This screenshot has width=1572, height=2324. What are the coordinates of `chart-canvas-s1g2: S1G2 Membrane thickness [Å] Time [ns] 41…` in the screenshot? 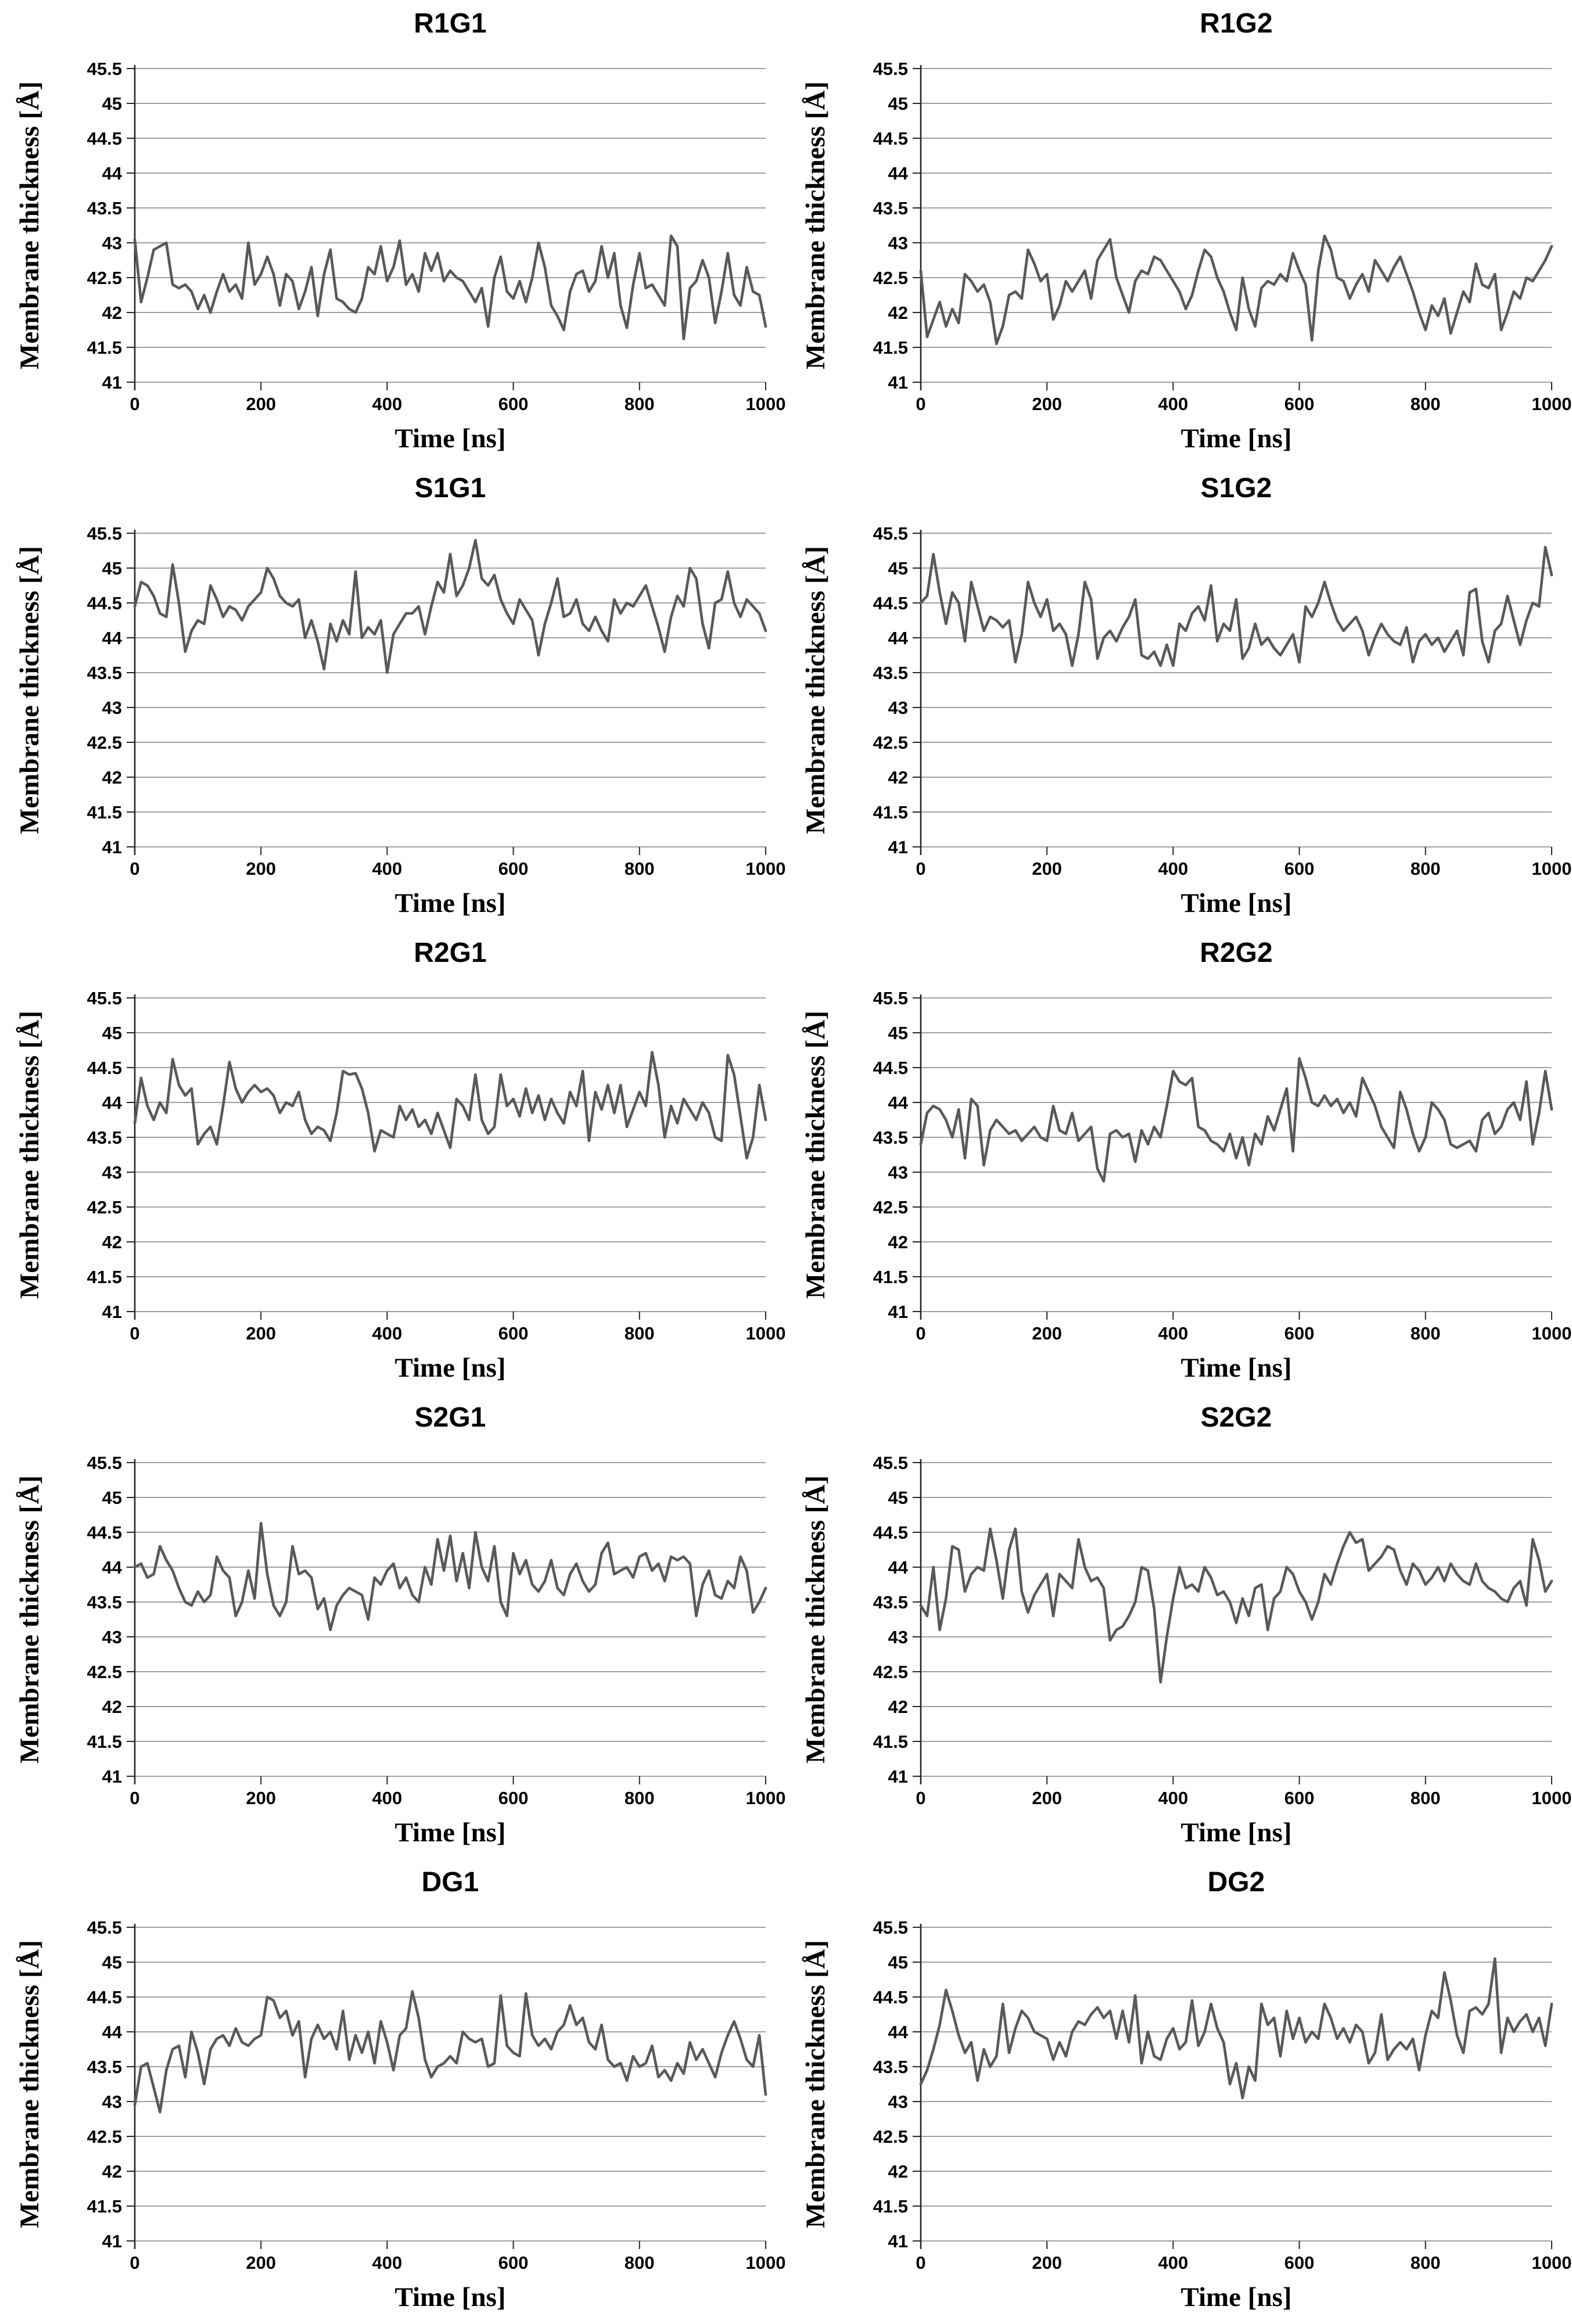 It's located at (1186, 695).